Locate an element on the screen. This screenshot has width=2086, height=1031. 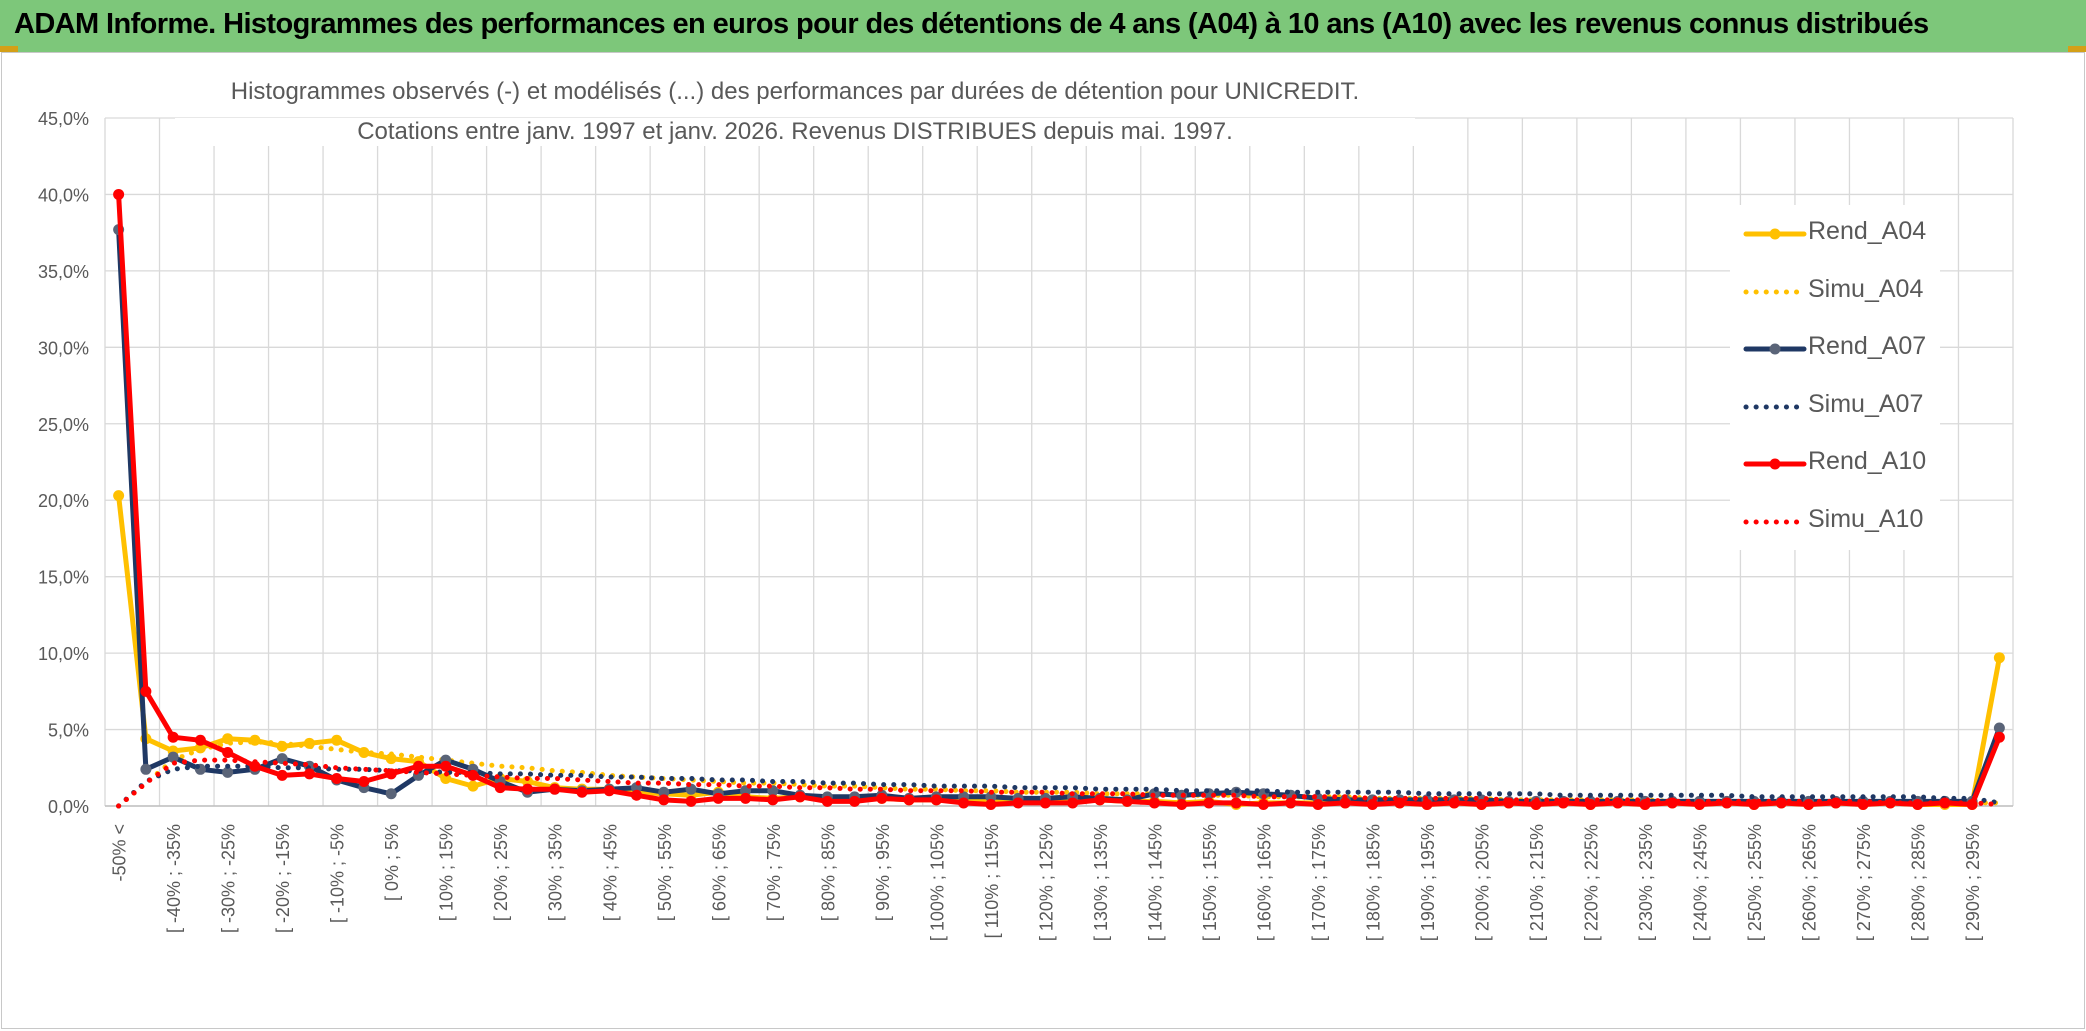
x-tick-label: [ -30% ; -25% is located at coordinates (229, 878).